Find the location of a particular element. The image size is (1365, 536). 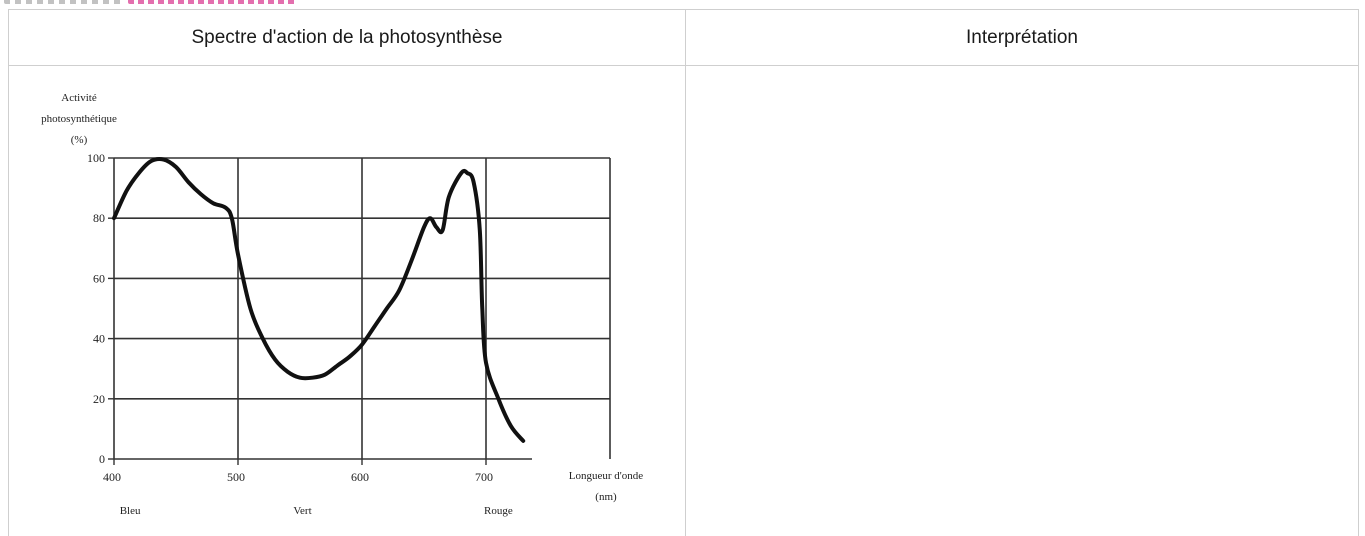

y-tick-label-20: 20 is located at coordinates (99, 399).